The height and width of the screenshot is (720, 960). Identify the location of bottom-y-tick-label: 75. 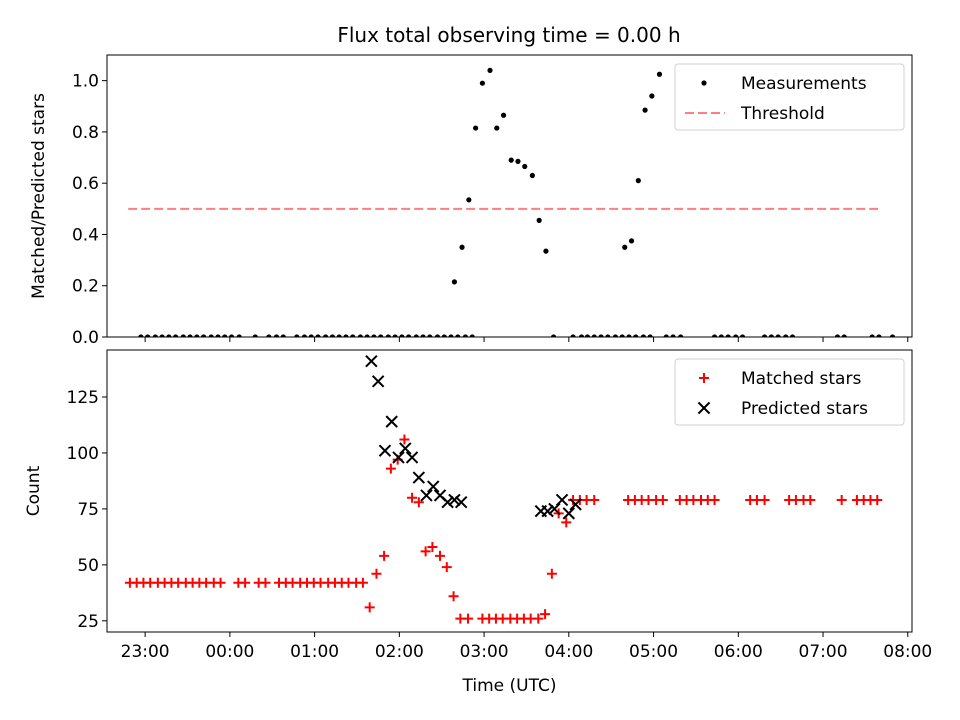
(88, 510).